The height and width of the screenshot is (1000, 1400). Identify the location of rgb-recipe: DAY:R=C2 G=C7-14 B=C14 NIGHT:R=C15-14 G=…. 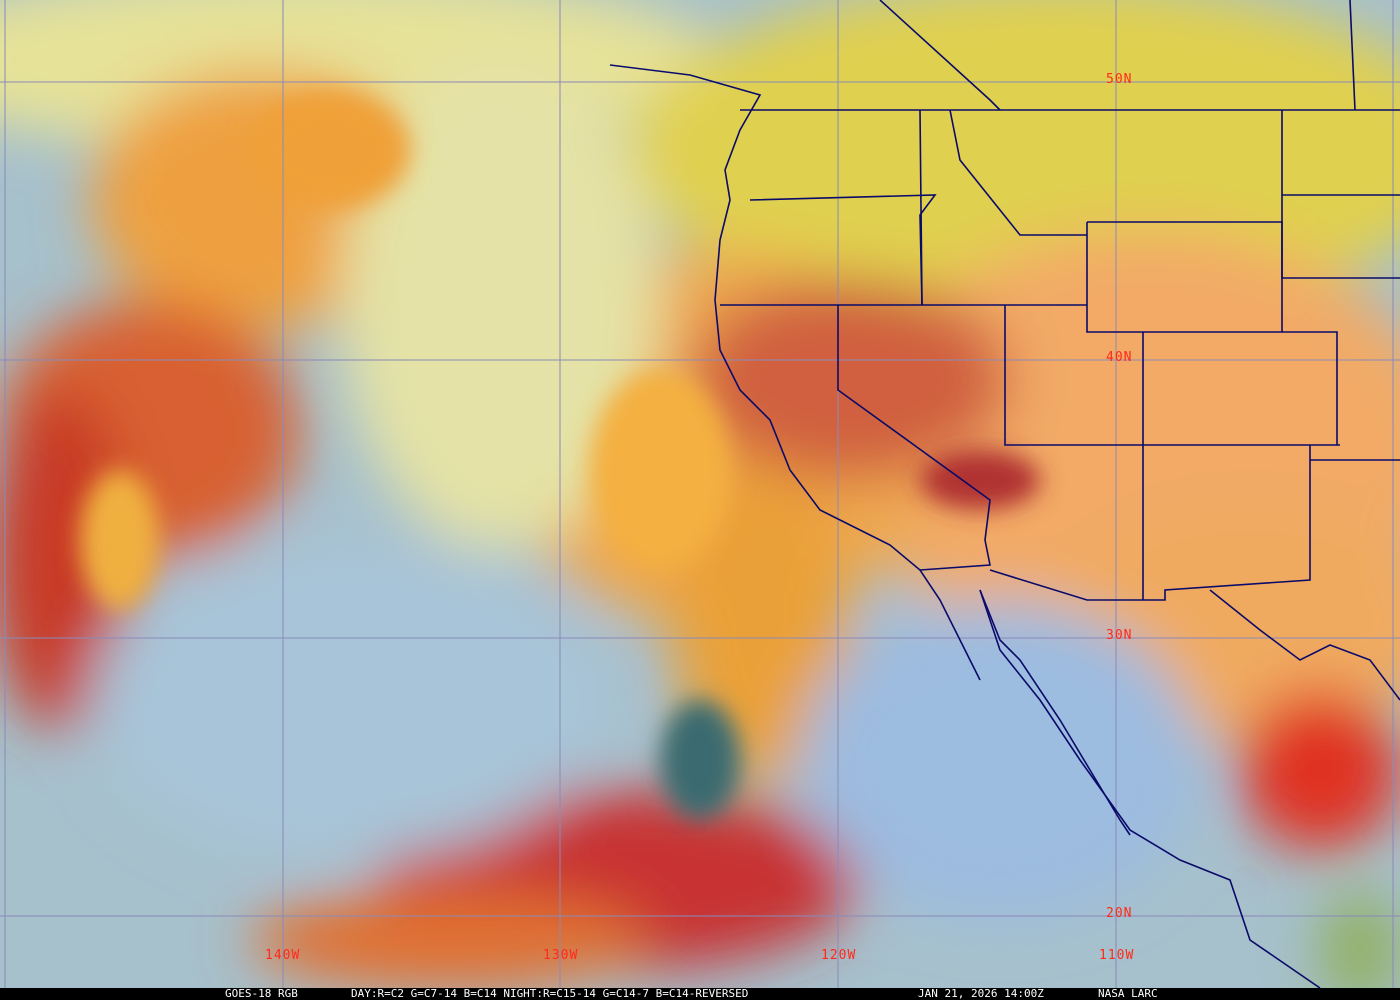
(550, 993).